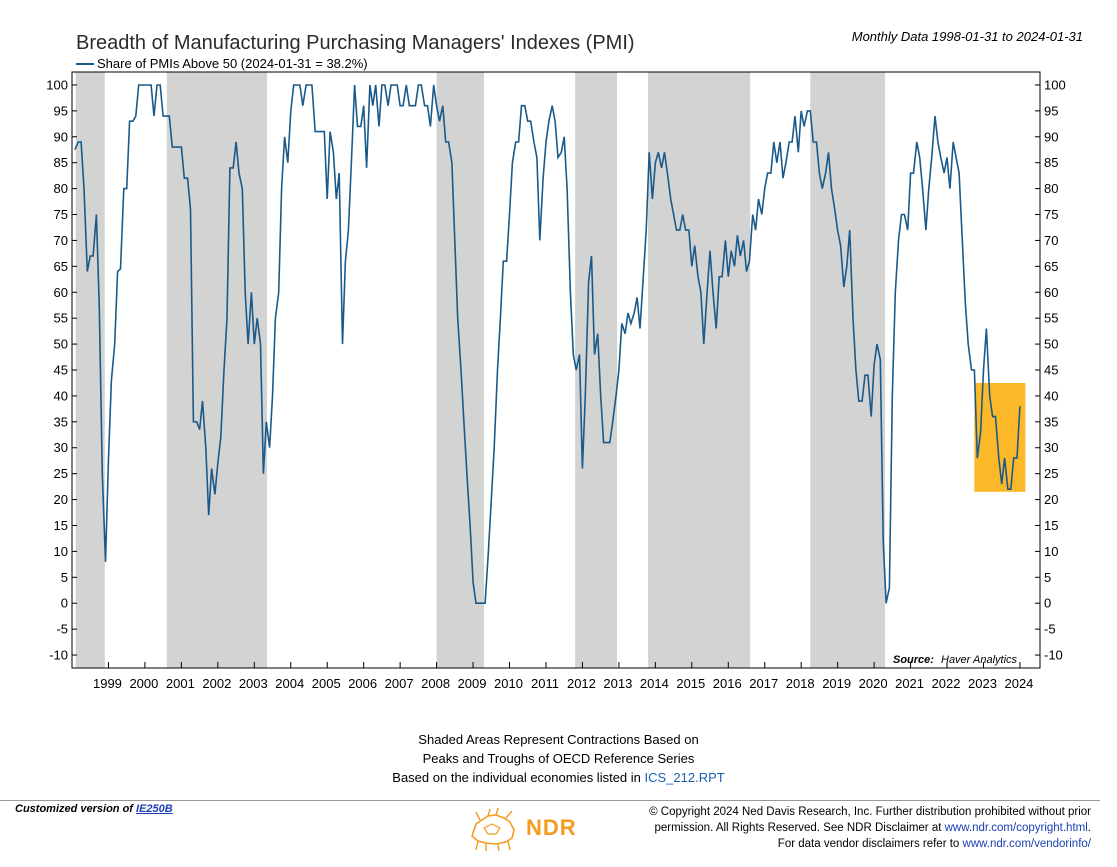  I want to click on footer-customized: Customized version of IE250B, so click(94, 809).